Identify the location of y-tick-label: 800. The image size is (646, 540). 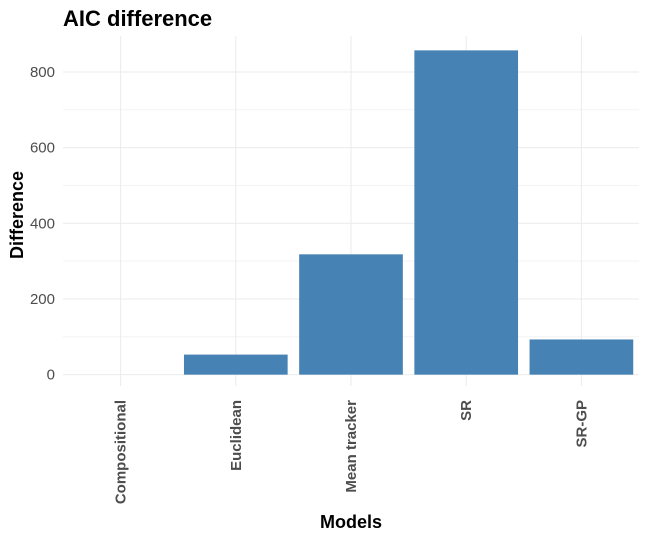
(42, 72).